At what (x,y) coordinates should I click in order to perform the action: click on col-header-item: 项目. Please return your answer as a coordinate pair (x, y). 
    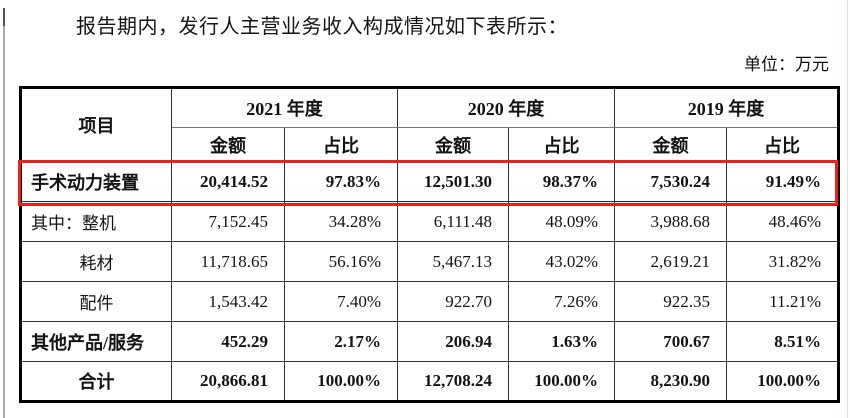
    Looking at the image, I should click on (96, 124).